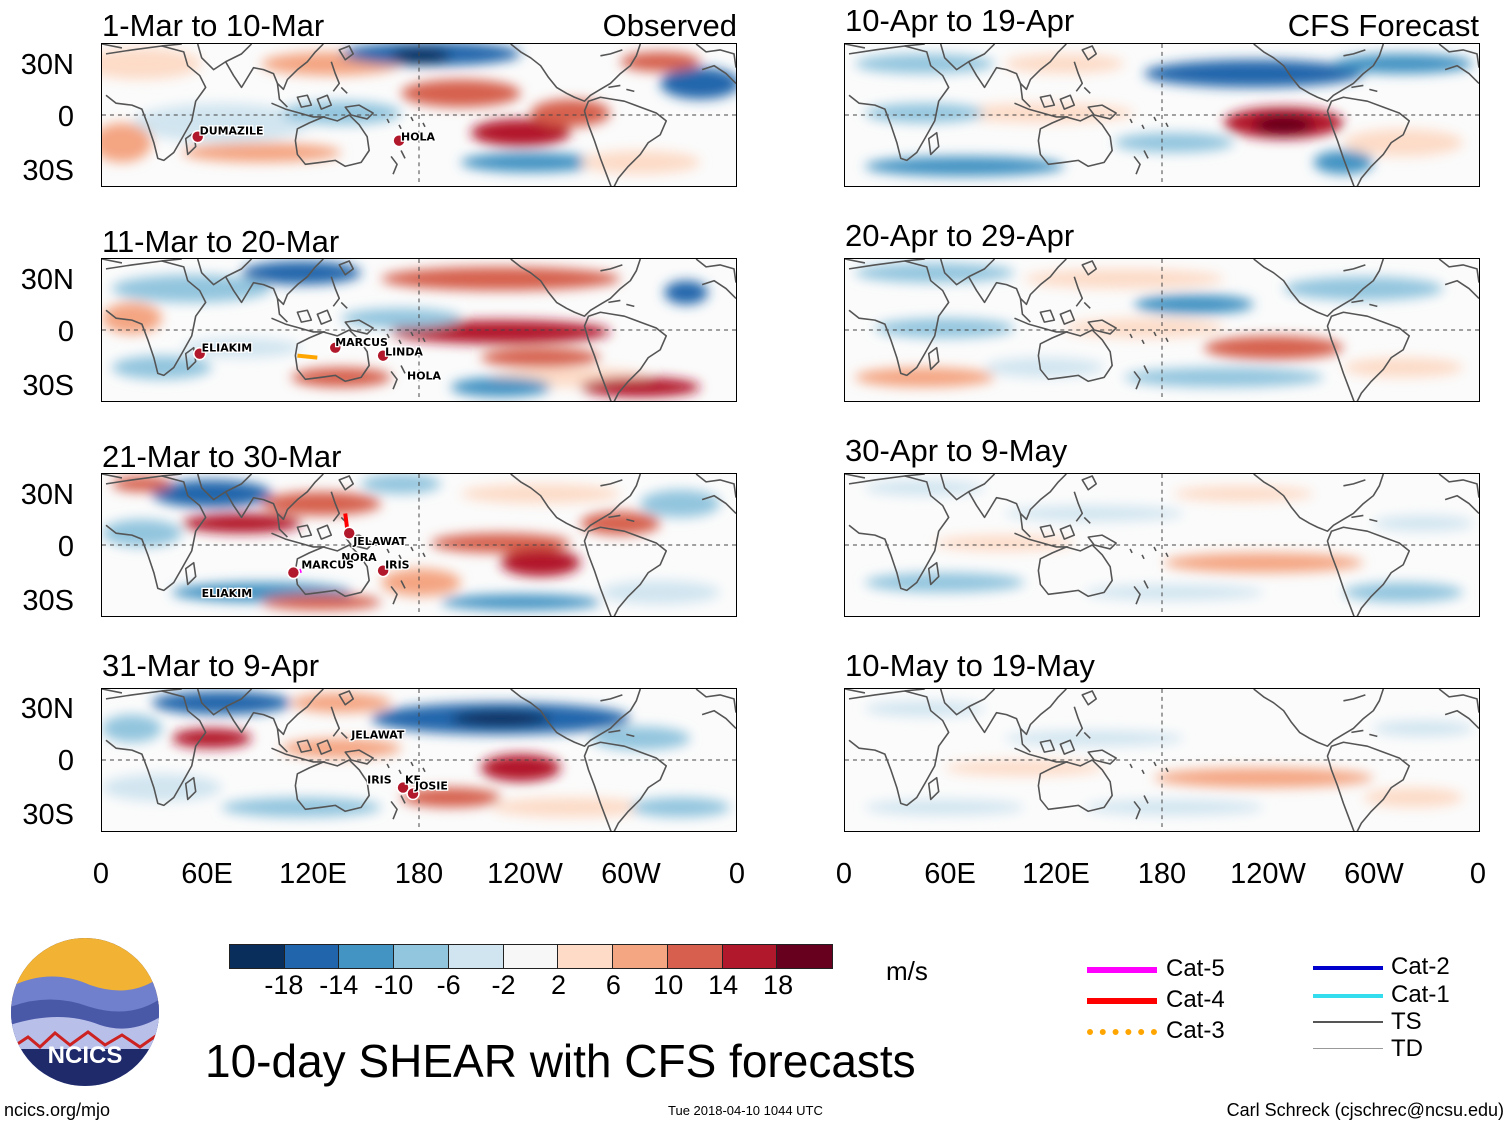 The image size is (1510, 1127). Describe the element at coordinates (1420, 966) in the screenshot. I see `legend-label-cat2: Cat-2` at that location.